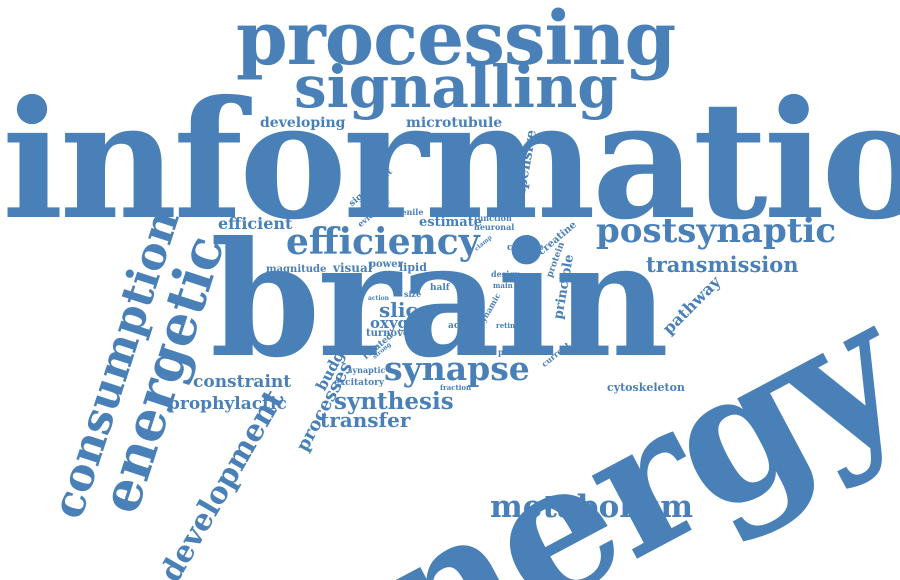 The width and height of the screenshot is (900, 580). I want to click on word-fraction: fraction, so click(456, 387).